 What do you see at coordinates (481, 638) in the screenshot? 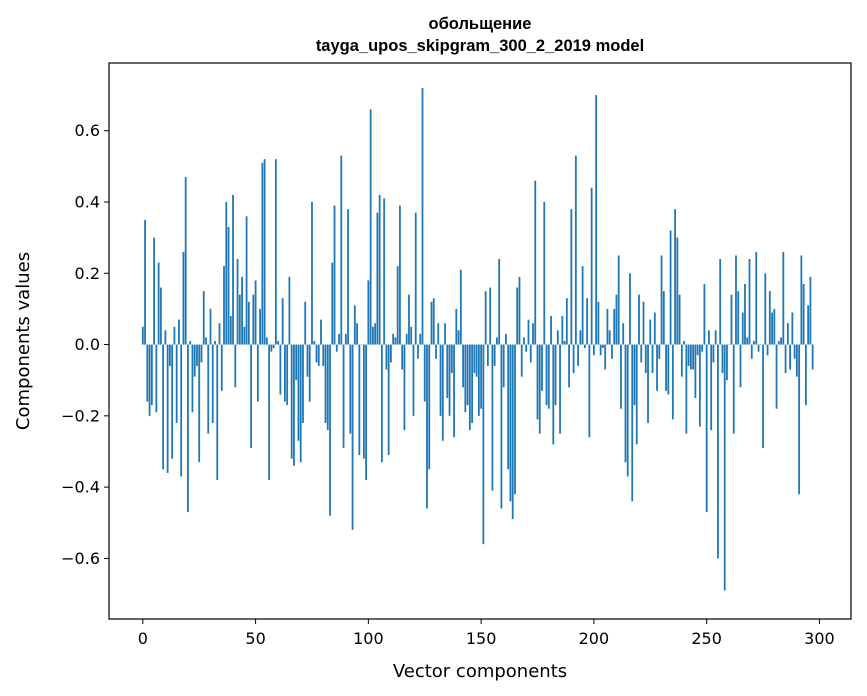
I see `x-tick-label: 150` at bounding box center [481, 638].